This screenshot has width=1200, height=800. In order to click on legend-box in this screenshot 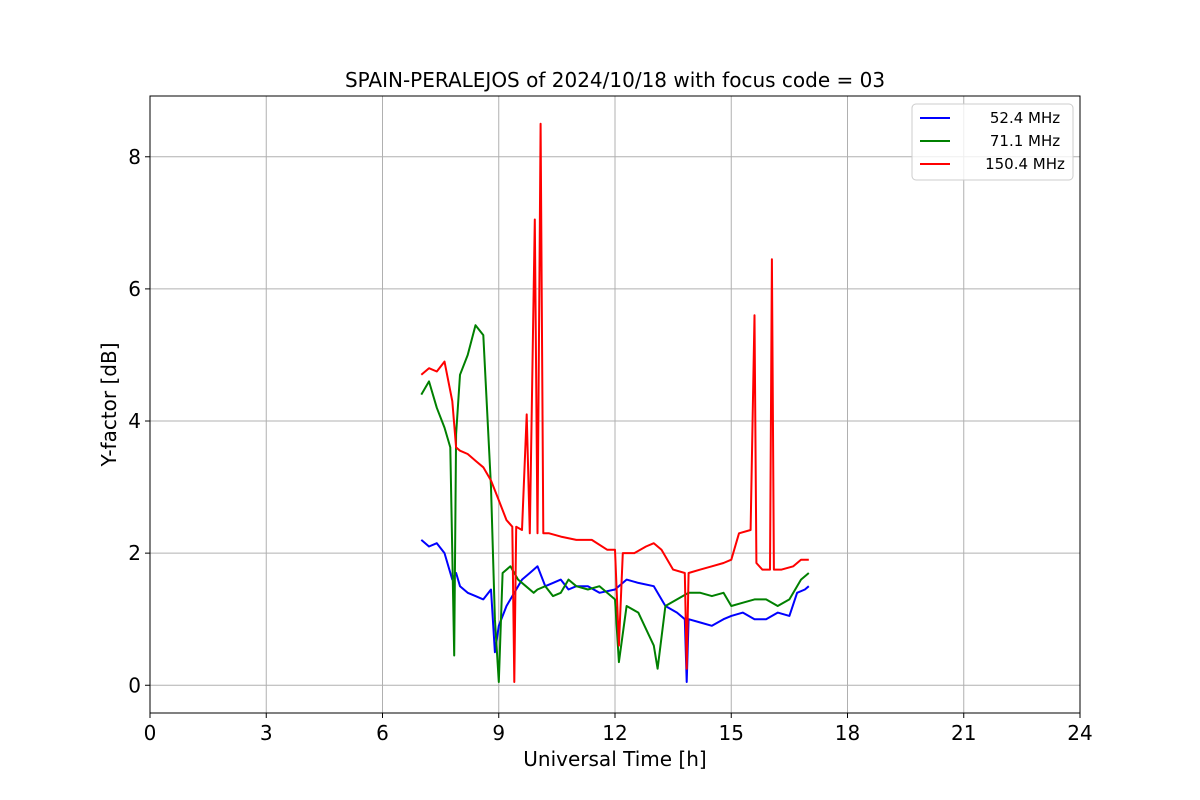, I will do `click(992, 142)`.